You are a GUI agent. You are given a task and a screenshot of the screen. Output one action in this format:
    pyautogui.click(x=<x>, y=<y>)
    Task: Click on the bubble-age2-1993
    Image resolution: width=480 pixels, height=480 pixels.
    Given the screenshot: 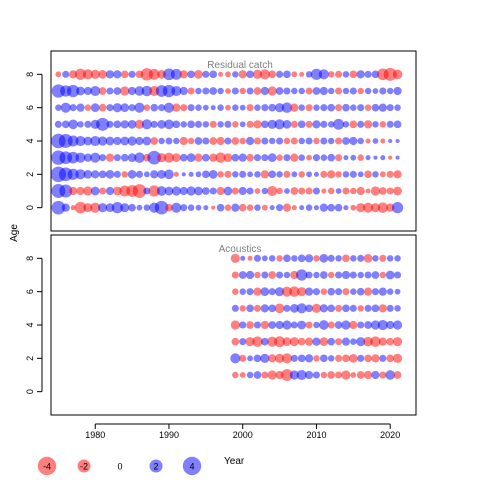 What is the action you would take?
    pyautogui.click(x=191, y=174)
    